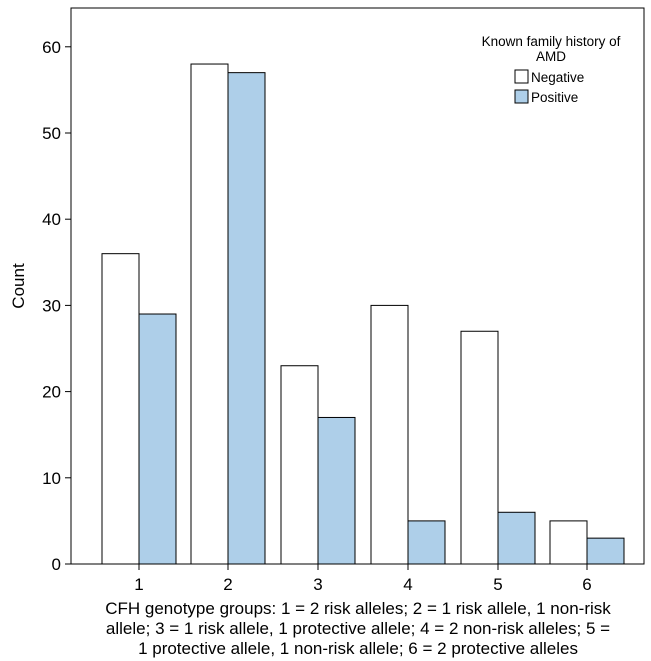 The height and width of the screenshot is (661, 651). What do you see at coordinates (51, 47) in the screenshot?
I see `y-tick-label: 60` at bounding box center [51, 47].